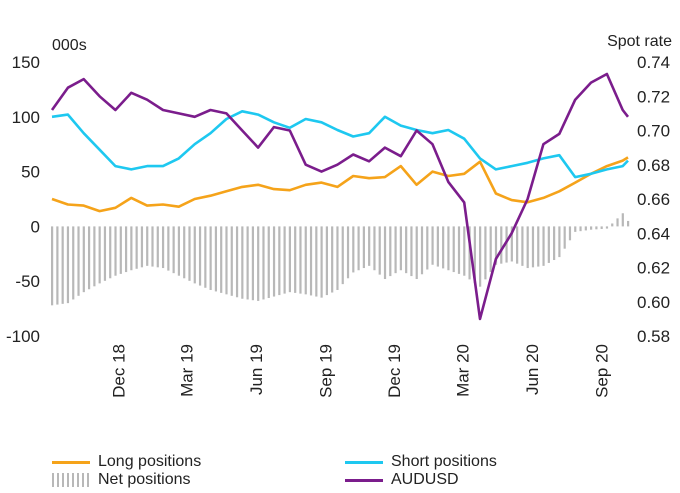 This screenshot has height=493, width=680. I want to click on long-positions-swatch, so click(71, 462).